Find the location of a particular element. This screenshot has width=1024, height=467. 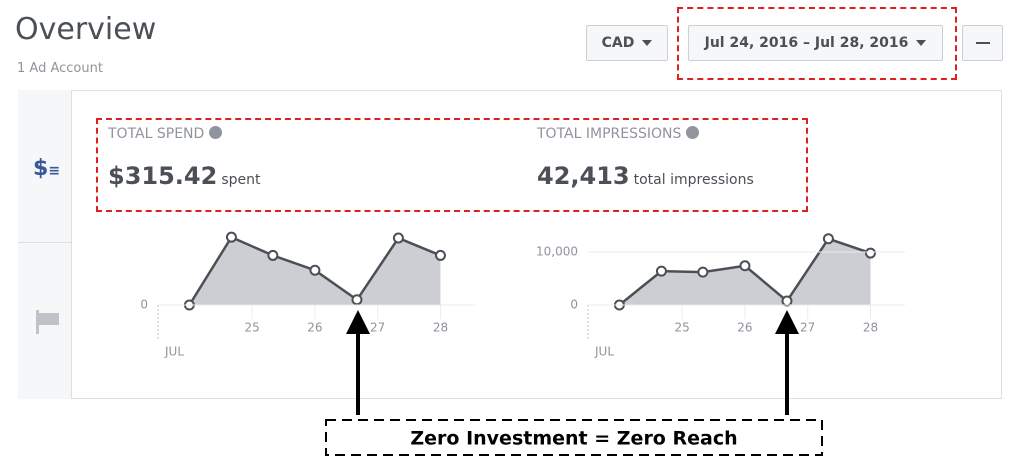

flag-tab-icon is located at coordinates (48, 322).